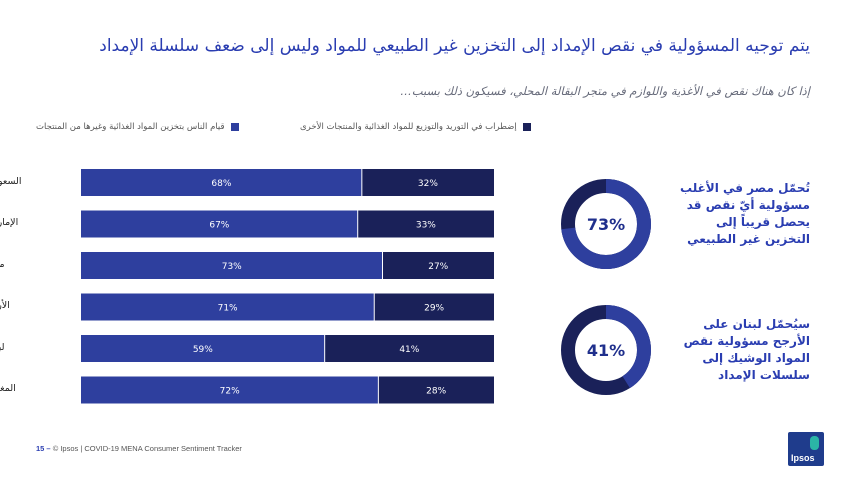 This screenshot has width=850, height=480. I want to click on logo-text: Ipsos, so click(803, 458).